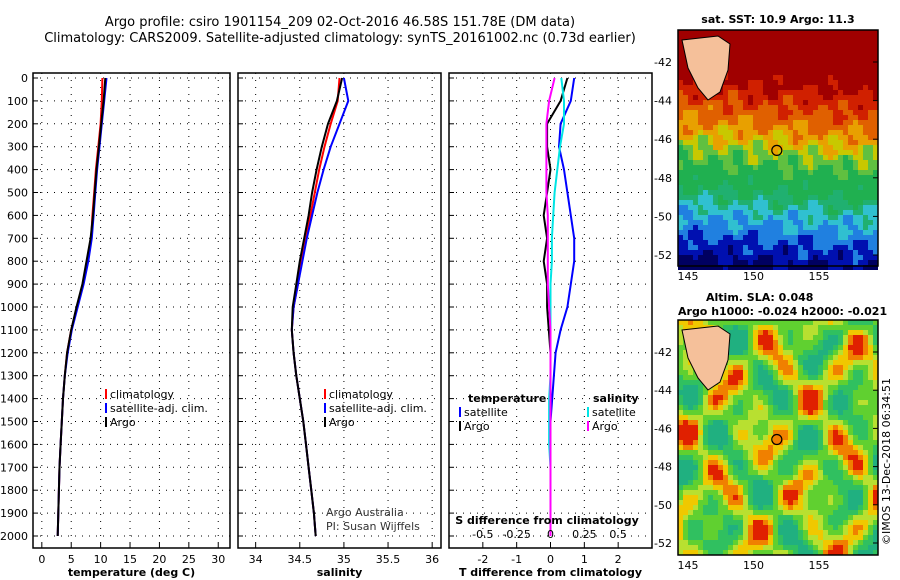 Image resolution: width=900 pixels, height=580 pixels. Describe the element at coordinates (378, 408) in the screenshot. I see `legend-label: satellite-adj. clim.` at that location.